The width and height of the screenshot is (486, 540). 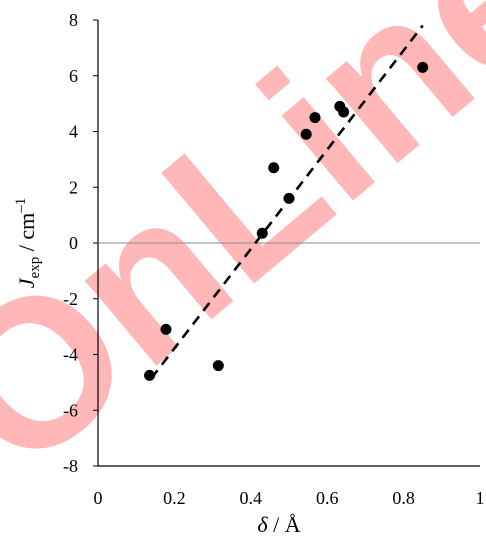 I want to click on y-tick-label: -2, so click(x=70, y=299).